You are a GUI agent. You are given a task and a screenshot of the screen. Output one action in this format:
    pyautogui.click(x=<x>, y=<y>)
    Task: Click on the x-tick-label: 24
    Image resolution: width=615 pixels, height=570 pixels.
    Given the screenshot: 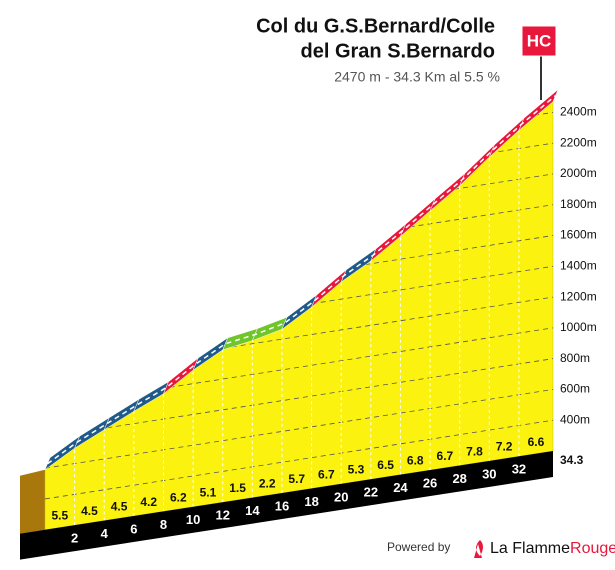 What is the action you would take?
    pyautogui.click(x=400, y=487)
    